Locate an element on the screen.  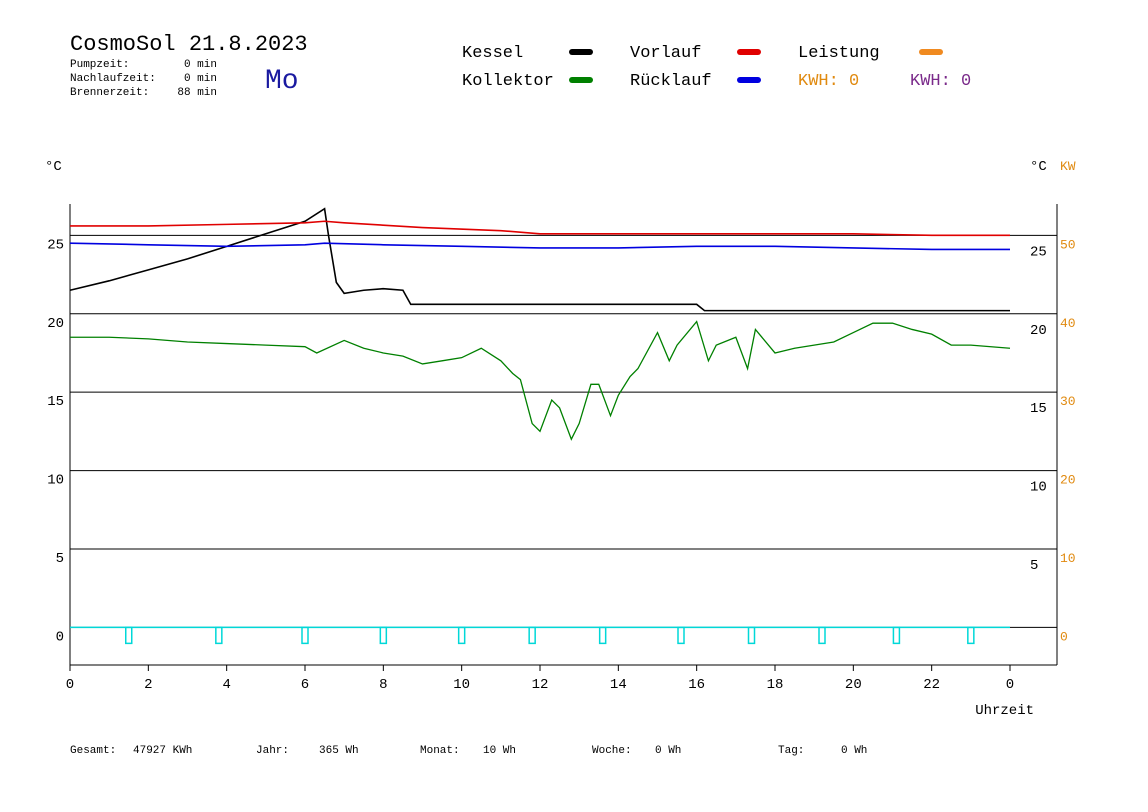
y-axis-label-right: °C is located at coordinates (1038, 167).